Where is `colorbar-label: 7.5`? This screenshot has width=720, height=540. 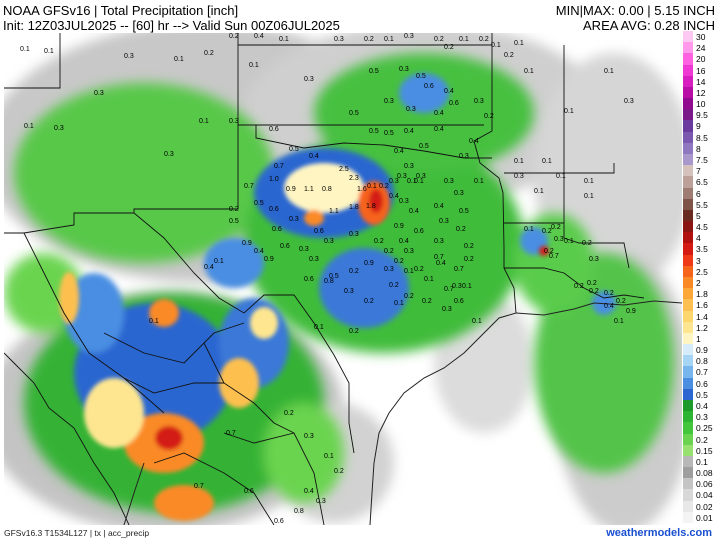 colorbar-label: 7.5 is located at coordinates (702, 160).